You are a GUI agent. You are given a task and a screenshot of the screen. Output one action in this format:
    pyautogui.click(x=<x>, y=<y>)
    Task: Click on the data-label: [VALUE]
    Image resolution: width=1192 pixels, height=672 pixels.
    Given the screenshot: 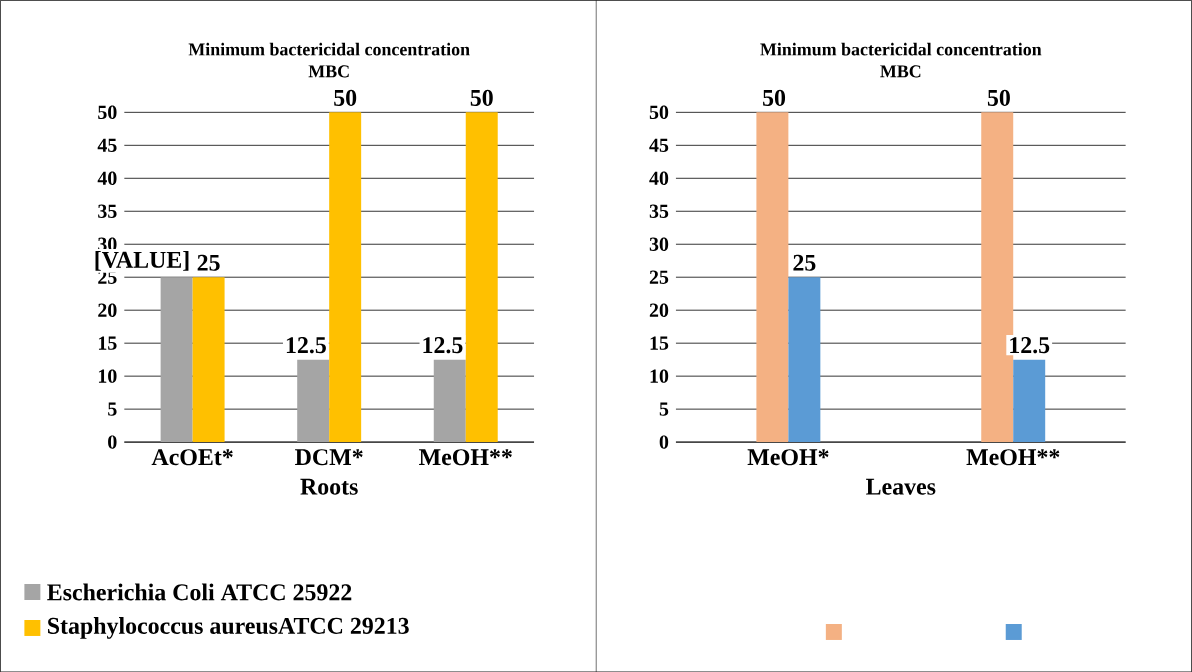 What is the action you would take?
    pyautogui.click(x=142, y=260)
    